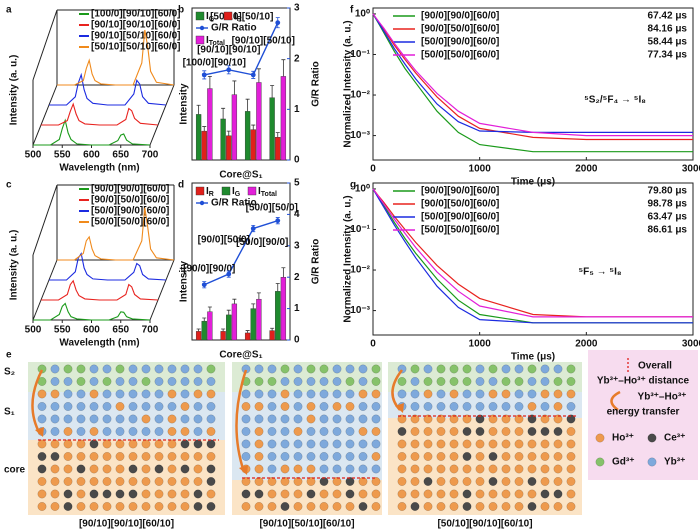 The height and width of the screenshot is (532, 700). Describe the element at coordinates (485, 466) in the screenshot. I see `layer-core` at that location.